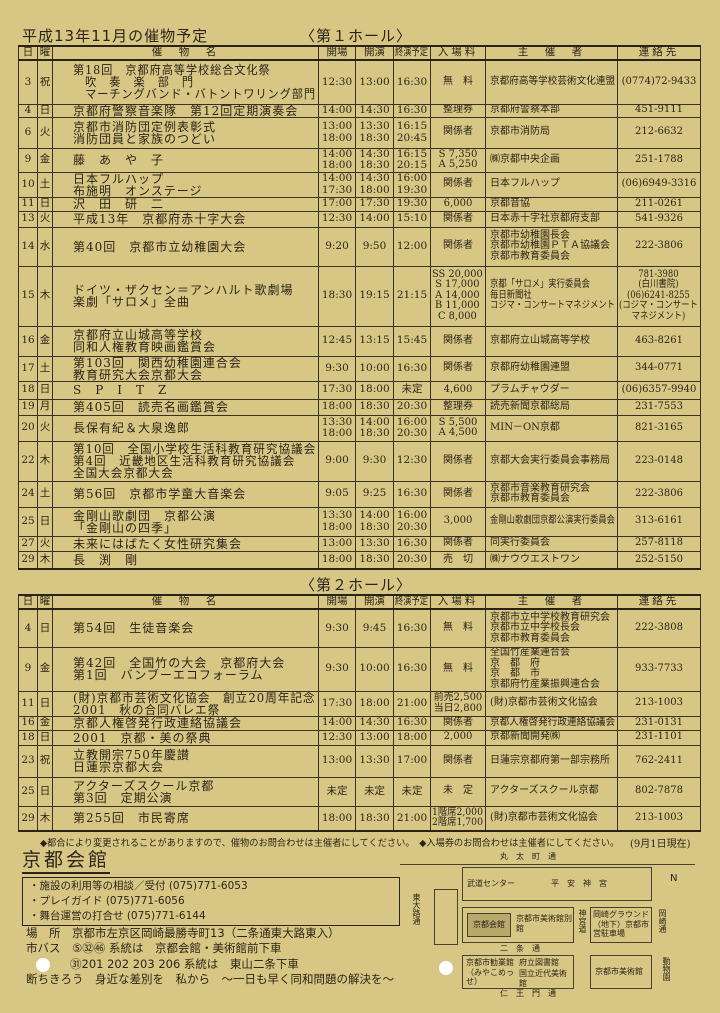  Describe the element at coordinates (45, 493) in the screenshot. I see `weekday: 土` at that location.